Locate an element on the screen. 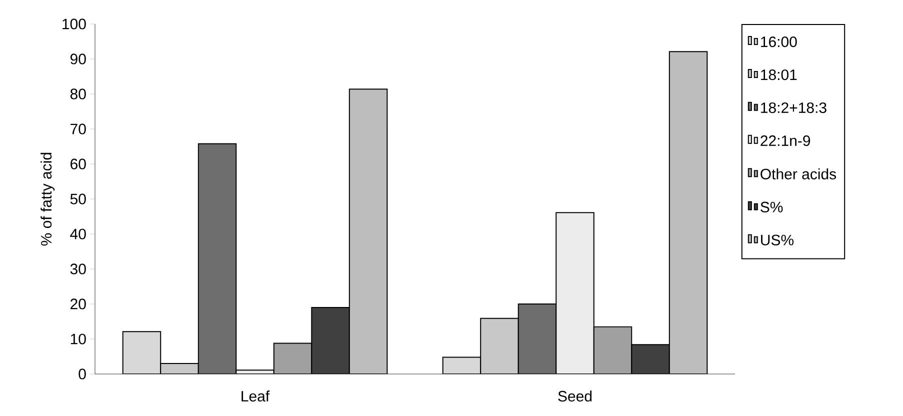 This screenshot has height=416, width=903. y-tick-label: 80 is located at coordinates (78, 94).